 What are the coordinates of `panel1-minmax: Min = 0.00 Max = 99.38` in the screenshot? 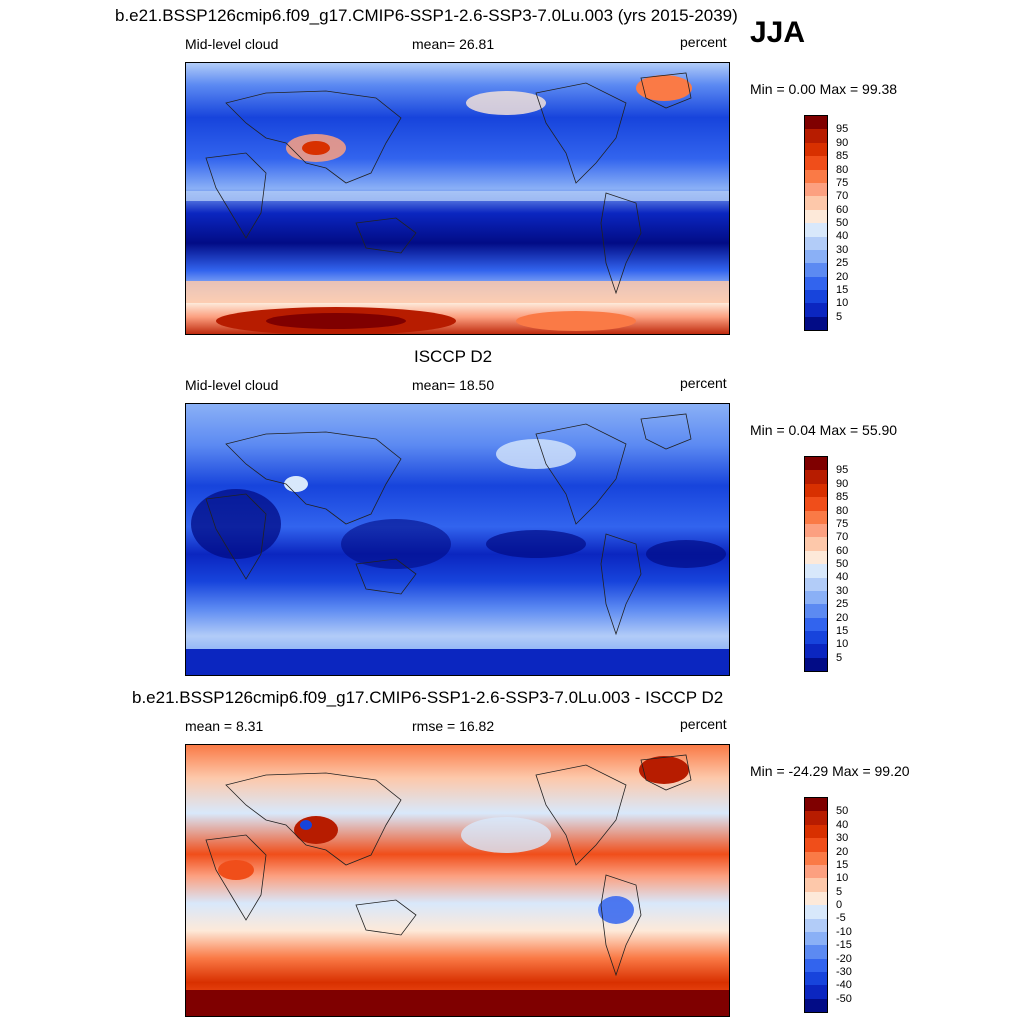 It's located at (824, 89).